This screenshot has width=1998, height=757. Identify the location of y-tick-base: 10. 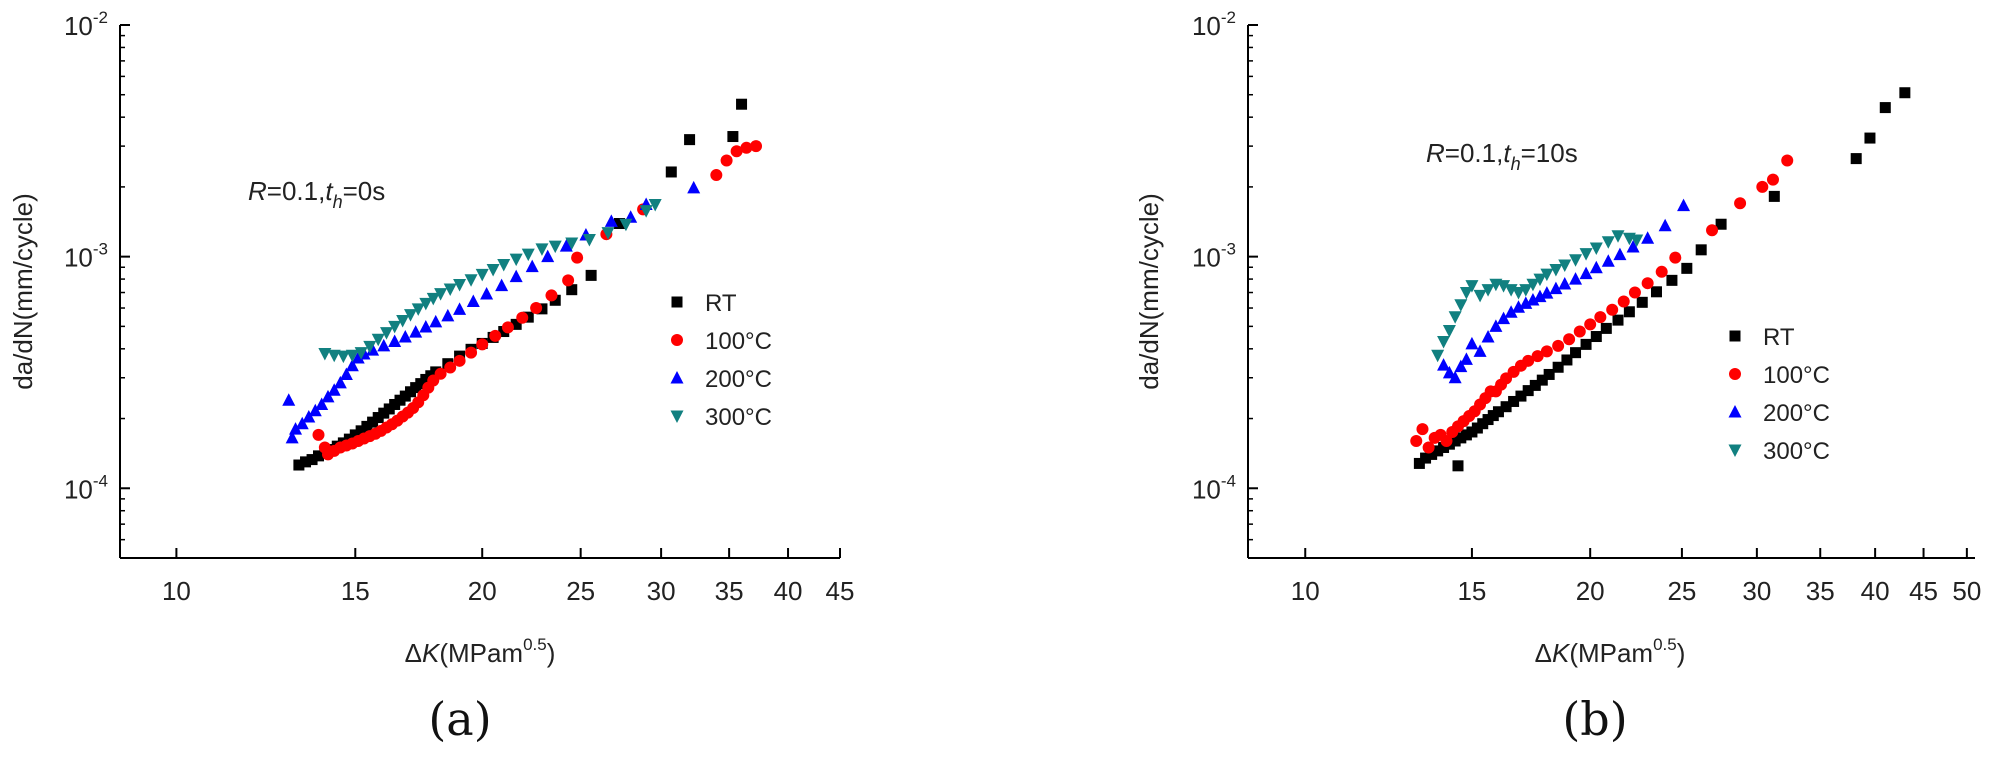
(1206, 489).